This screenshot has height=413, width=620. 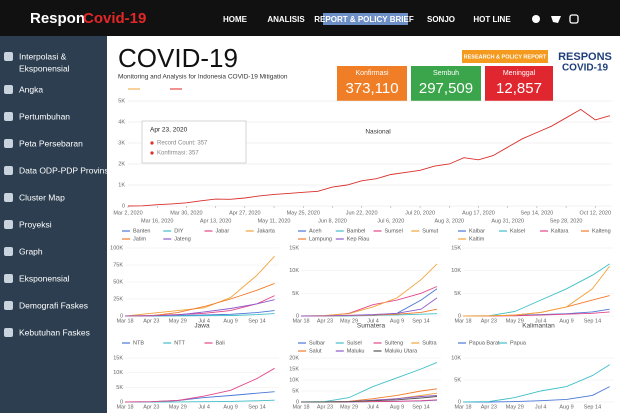 I want to click on legend-label: Jateng, so click(x=182, y=239).